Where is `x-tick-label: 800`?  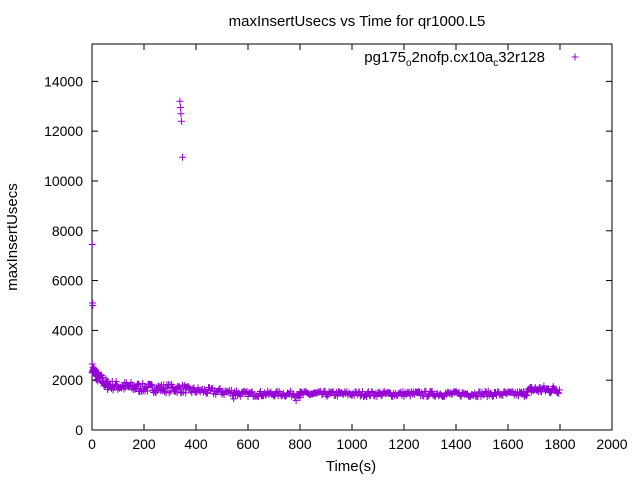 x-tick-label: 800 is located at coordinates (300, 444).